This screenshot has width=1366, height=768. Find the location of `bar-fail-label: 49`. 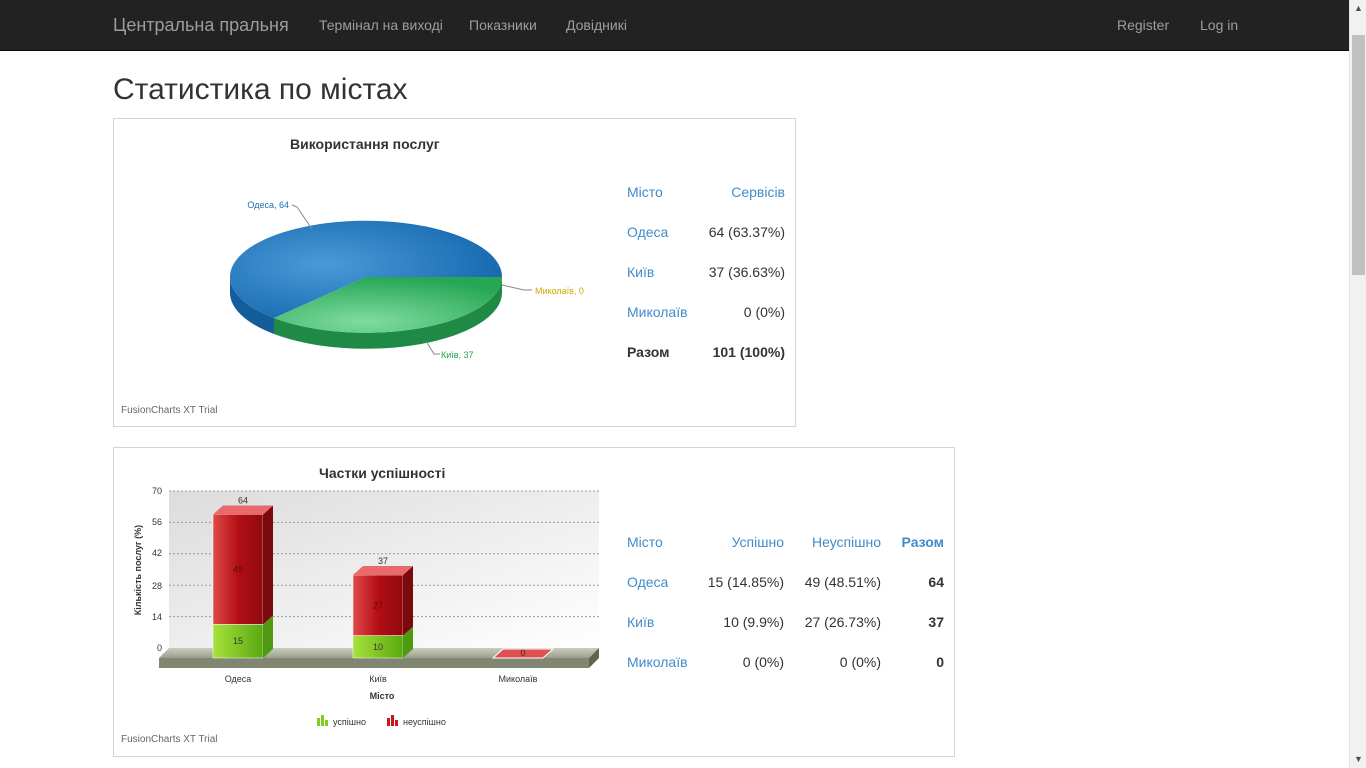

bar-fail-label: 49 is located at coordinates (238, 569).